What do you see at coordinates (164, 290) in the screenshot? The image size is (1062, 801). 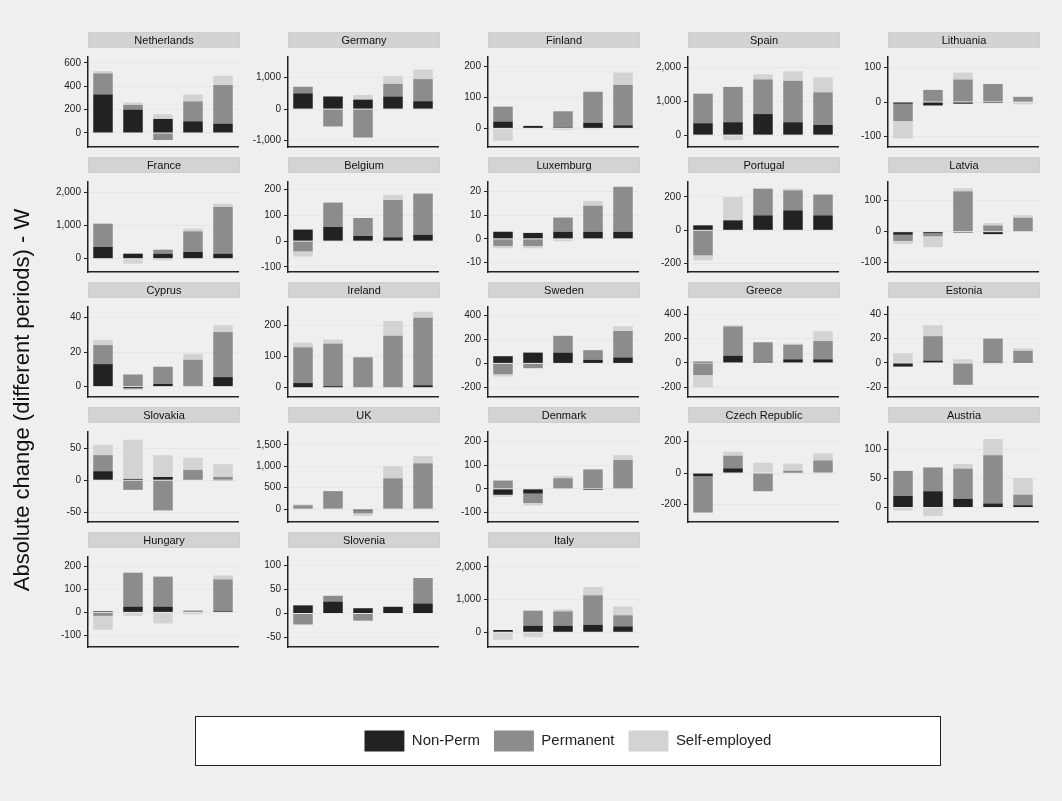 I see `chart-title: Cyprus` at bounding box center [164, 290].